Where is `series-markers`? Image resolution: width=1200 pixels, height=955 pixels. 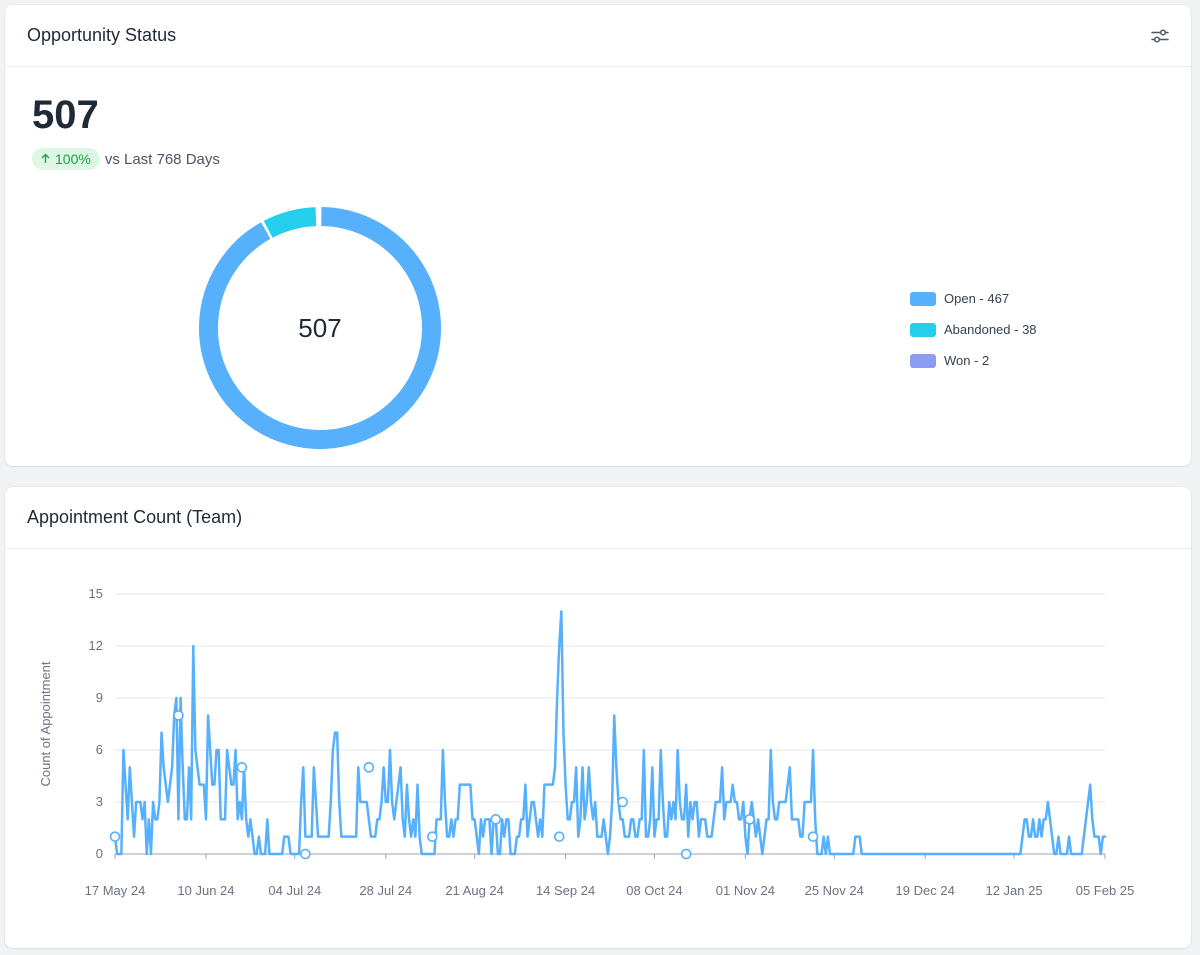 series-markers is located at coordinates (464, 785).